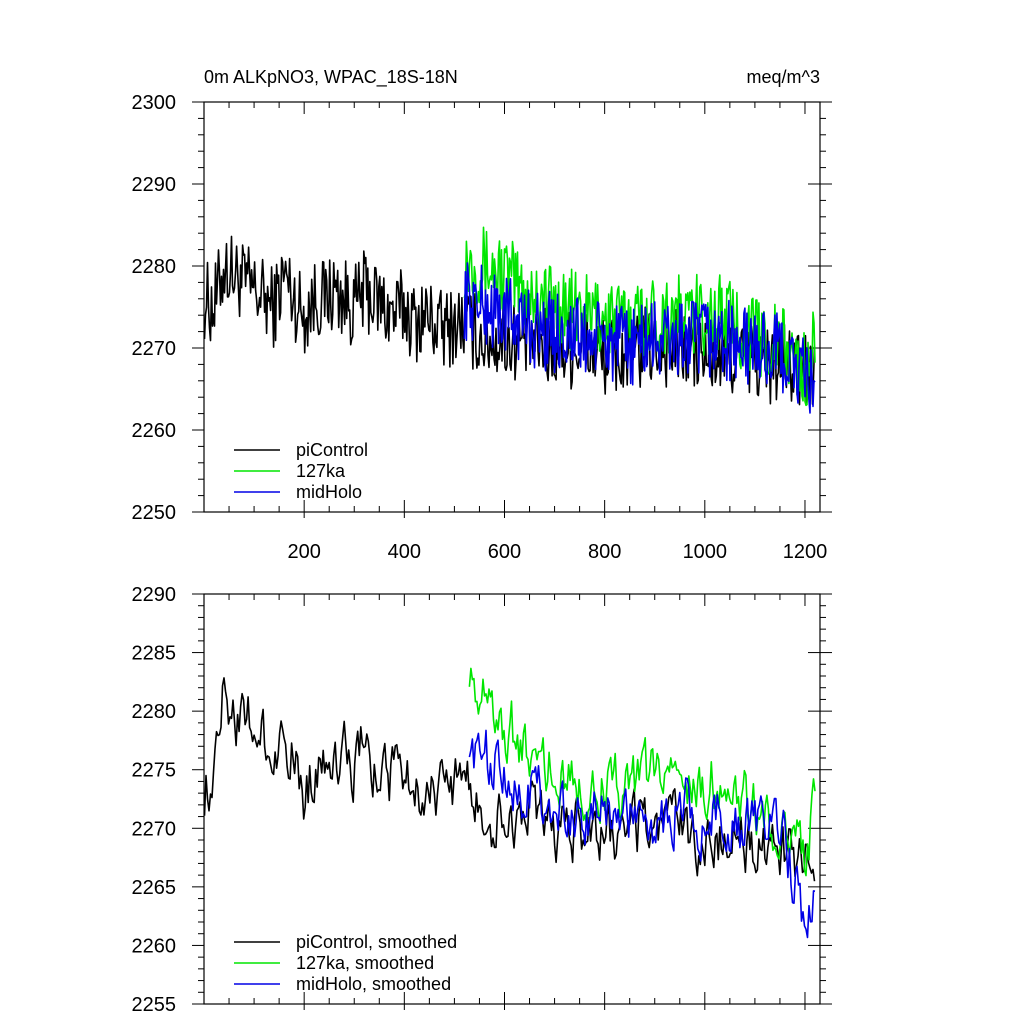 The height and width of the screenshot is (1024, 1024). What do you see at coordinates (504, 552) in the screenshot?
I see `x-tick-label: 600` at bounding box center [504, 552].